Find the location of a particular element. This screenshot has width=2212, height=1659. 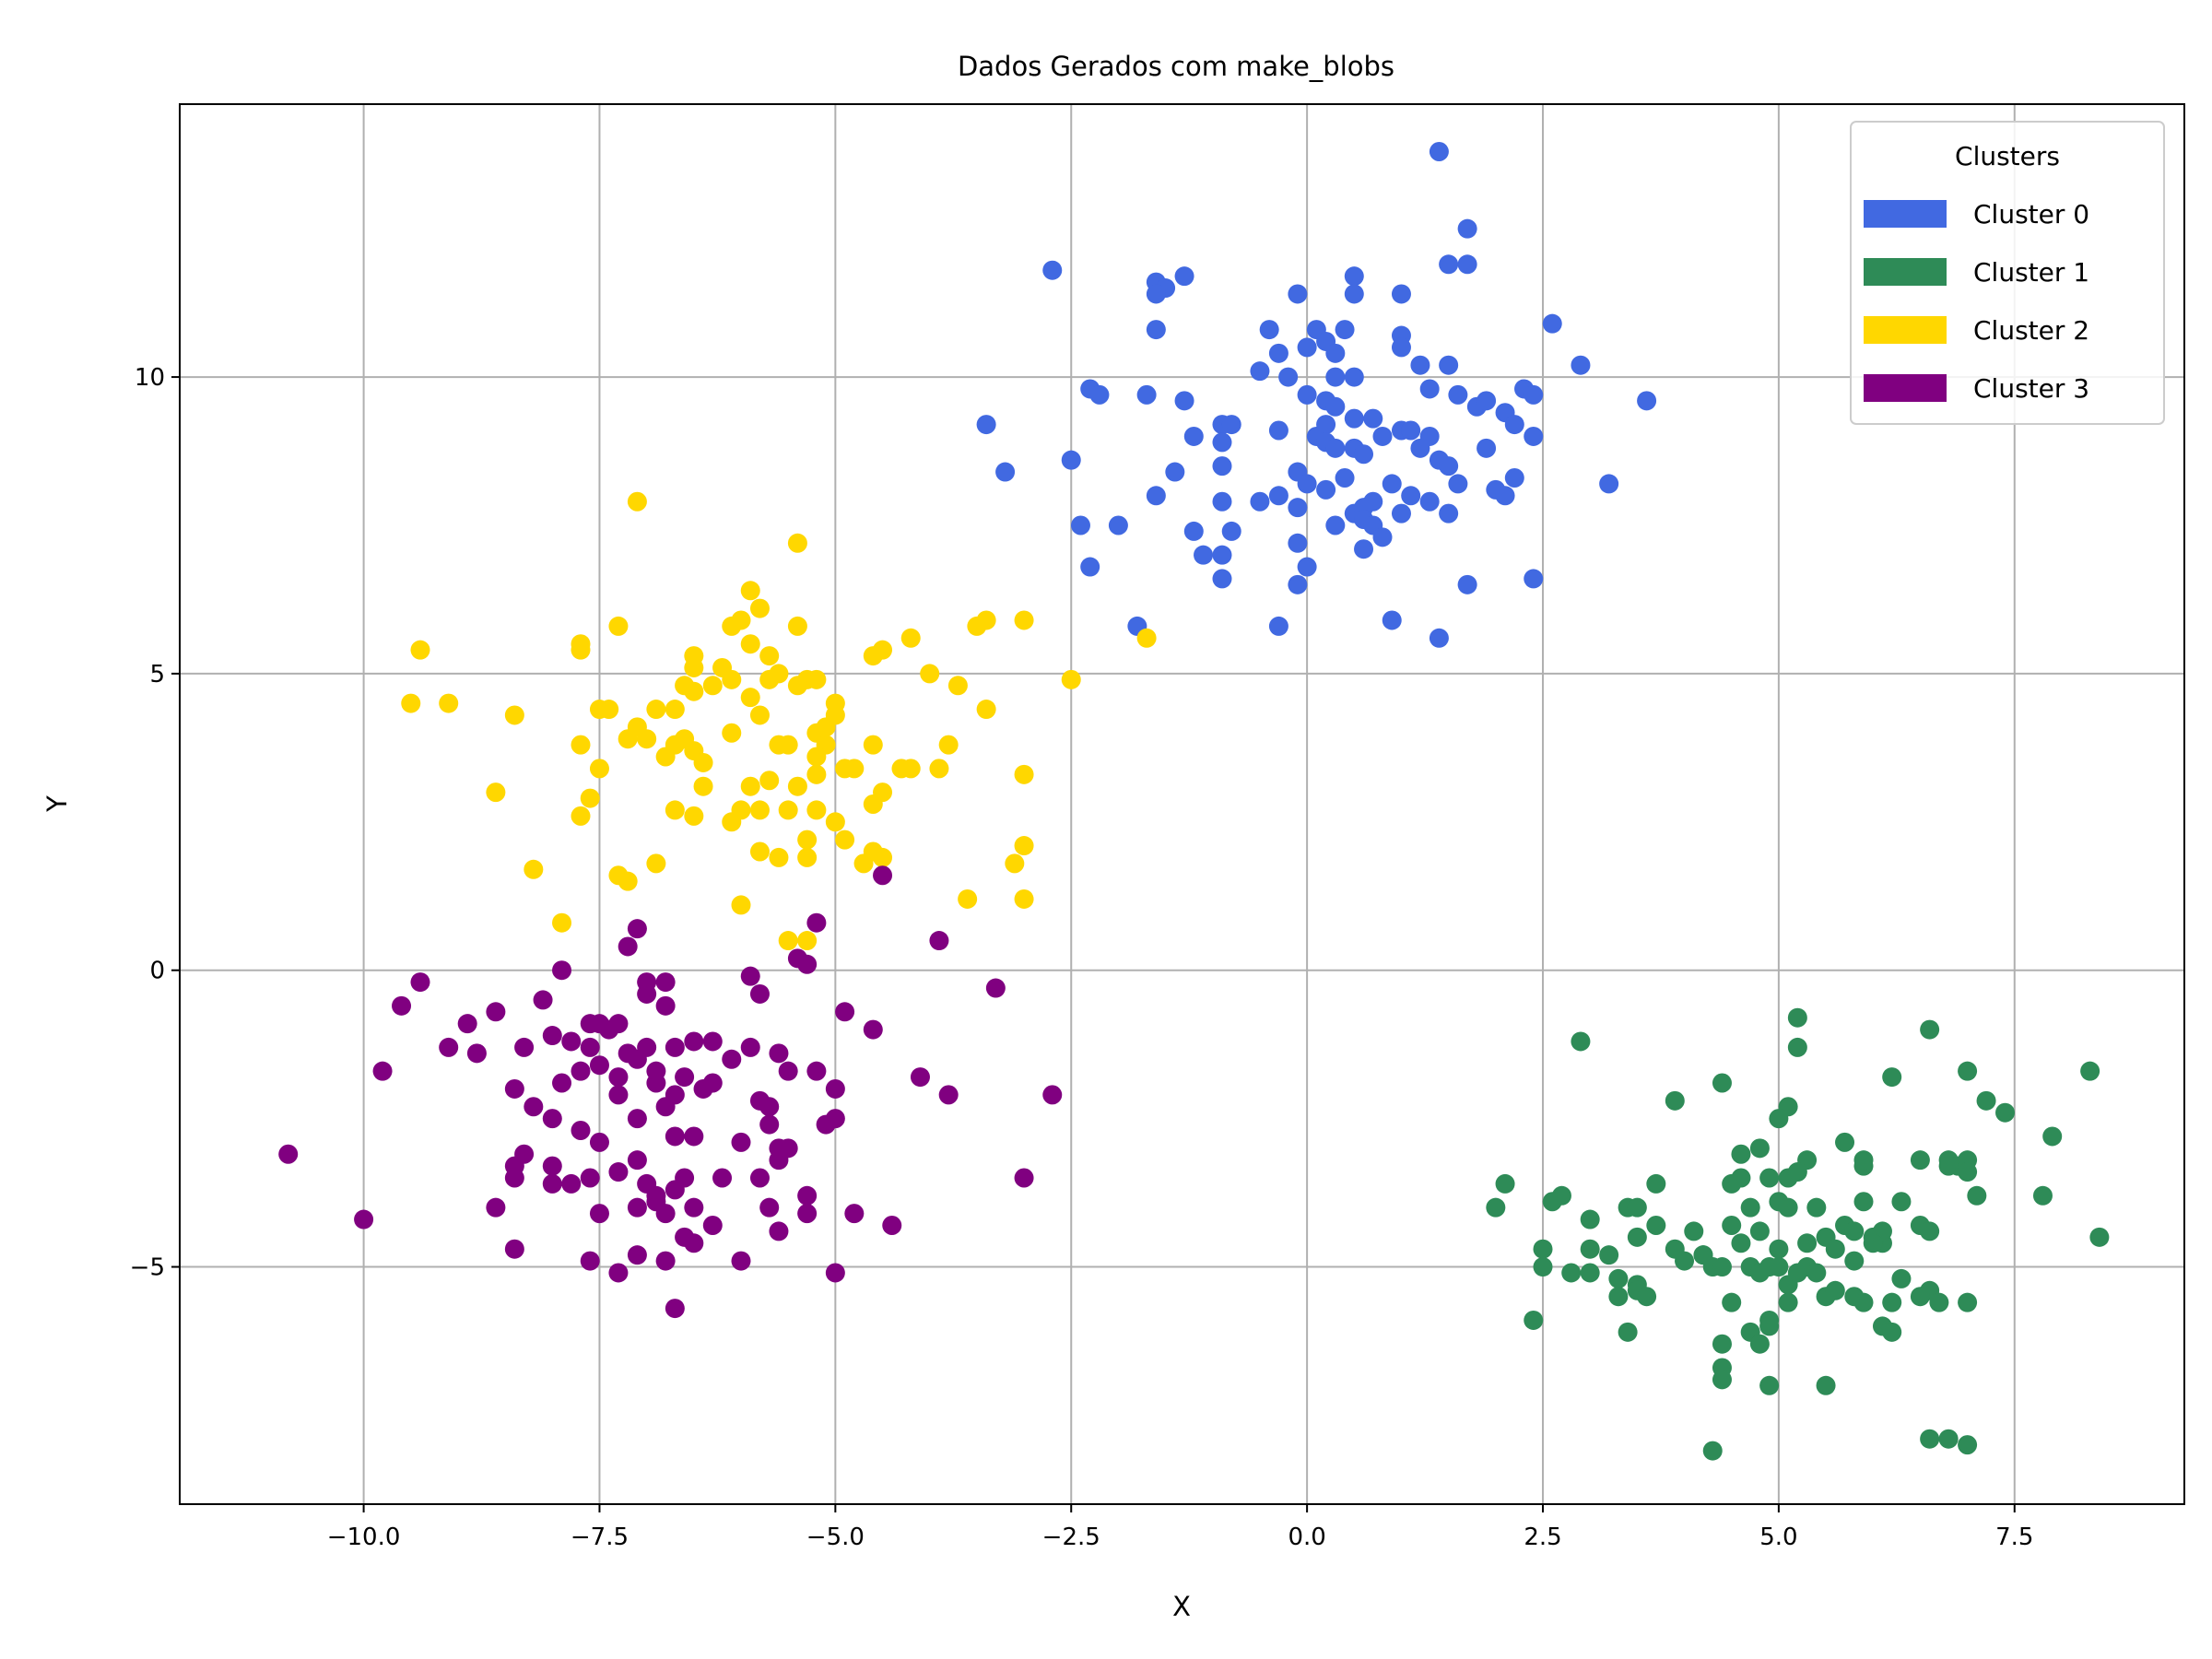

legend-title: Clusters is located at coordinates (2007, 156).